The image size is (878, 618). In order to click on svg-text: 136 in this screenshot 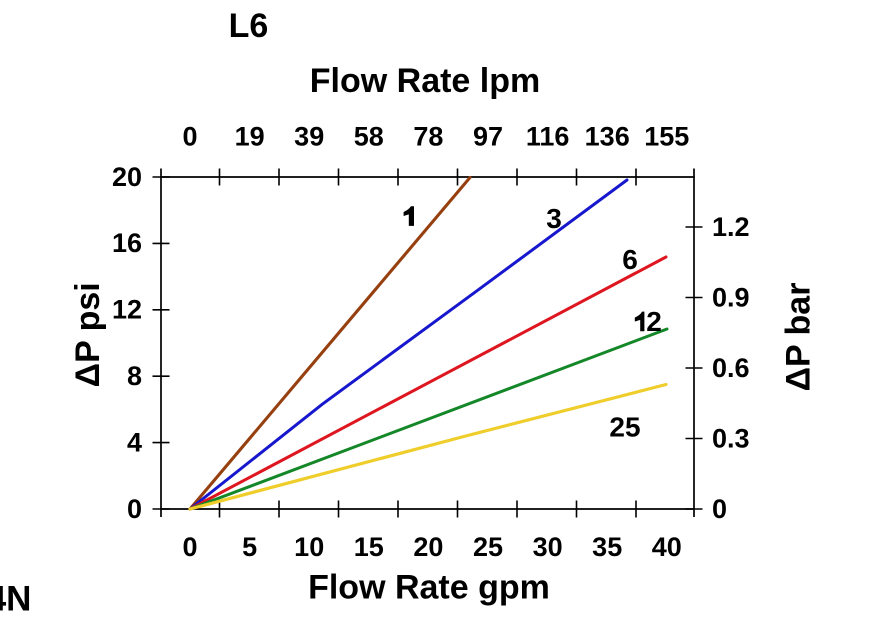, I will do `click(607, 137)`.